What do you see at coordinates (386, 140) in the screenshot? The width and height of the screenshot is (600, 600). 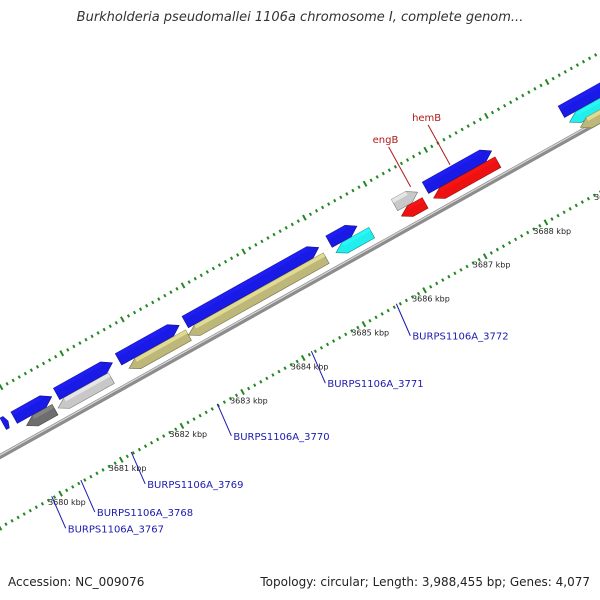 I see `gene-label: engB` at bounding box center [386, 140].